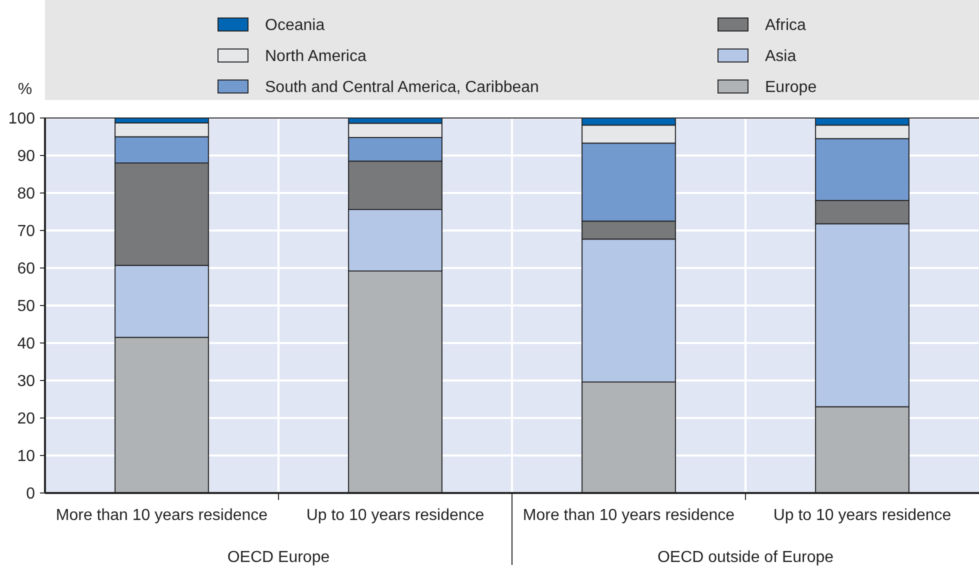 The height and width of the screenshot is (567, 979). I want to click on y-tick-label: 100, so click(22, 119).